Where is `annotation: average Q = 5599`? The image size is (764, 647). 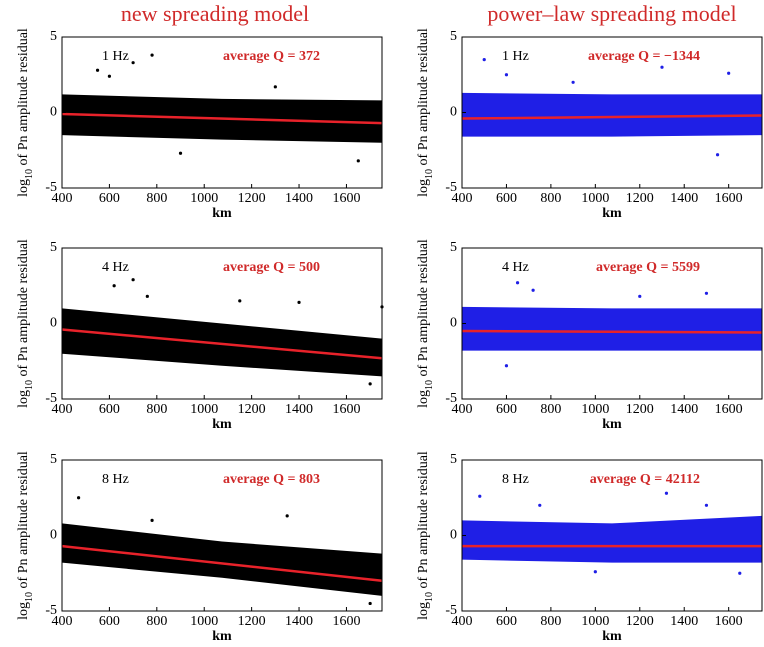 annotation: average Q = 5599 is located at coordinates (648, 267).